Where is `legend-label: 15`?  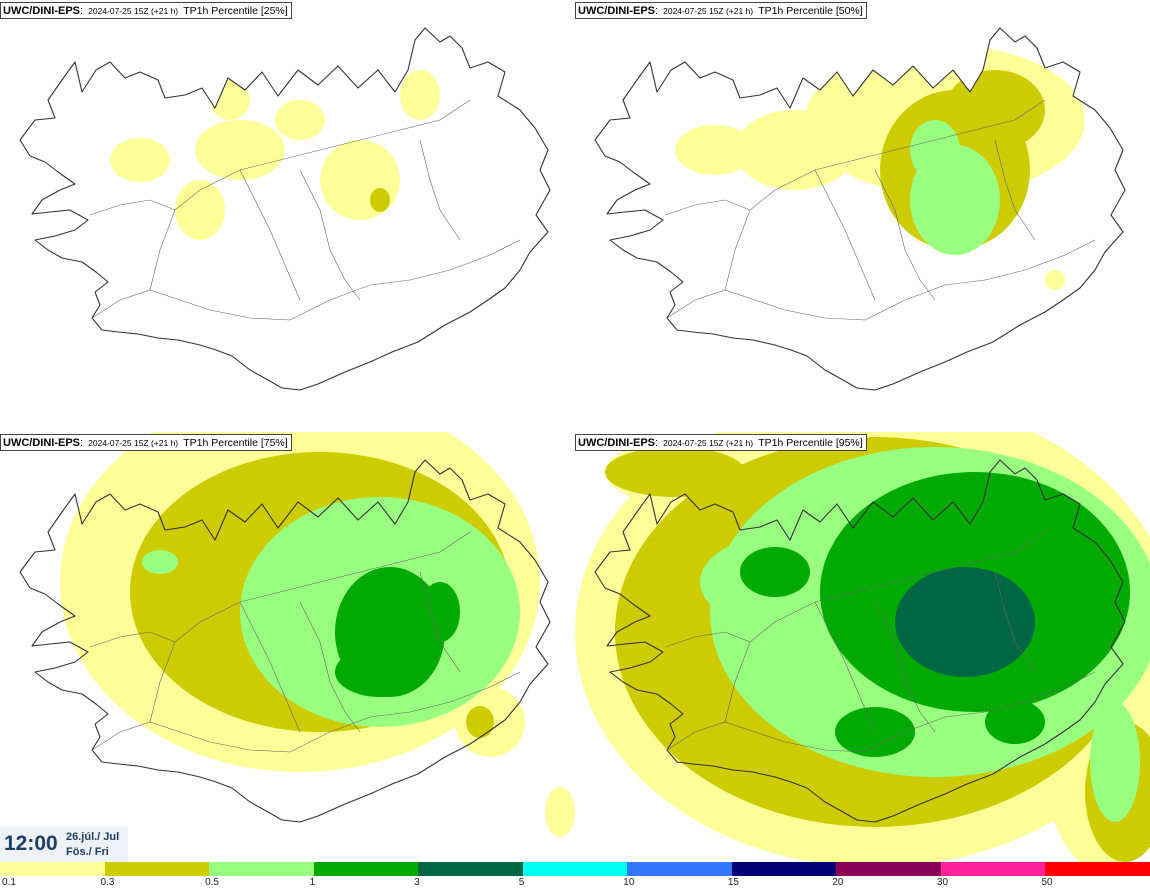
legend-label: 15 is located at coordinates (733, 882).